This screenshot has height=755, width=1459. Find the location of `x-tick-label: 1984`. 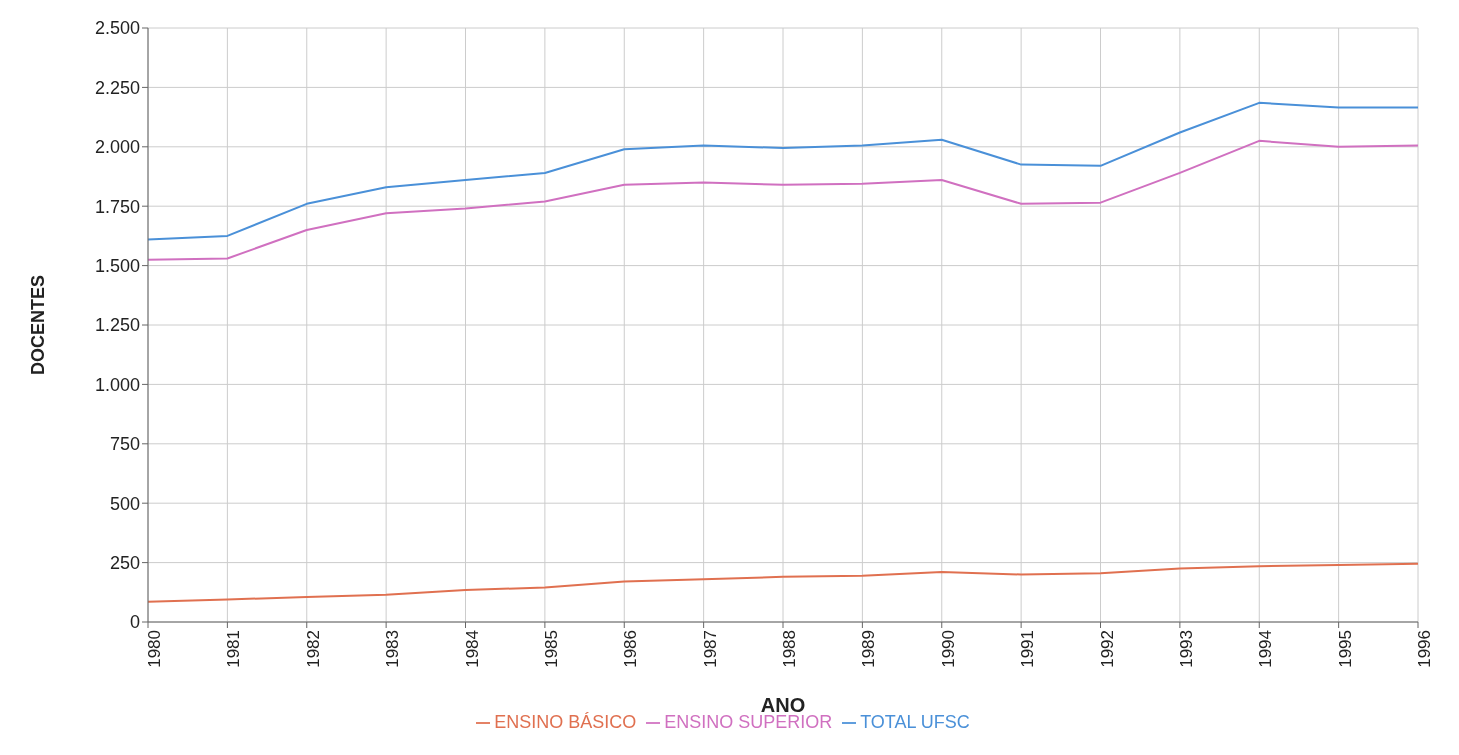

x-tick-label: 1984 is located at coordinates (472, 649).